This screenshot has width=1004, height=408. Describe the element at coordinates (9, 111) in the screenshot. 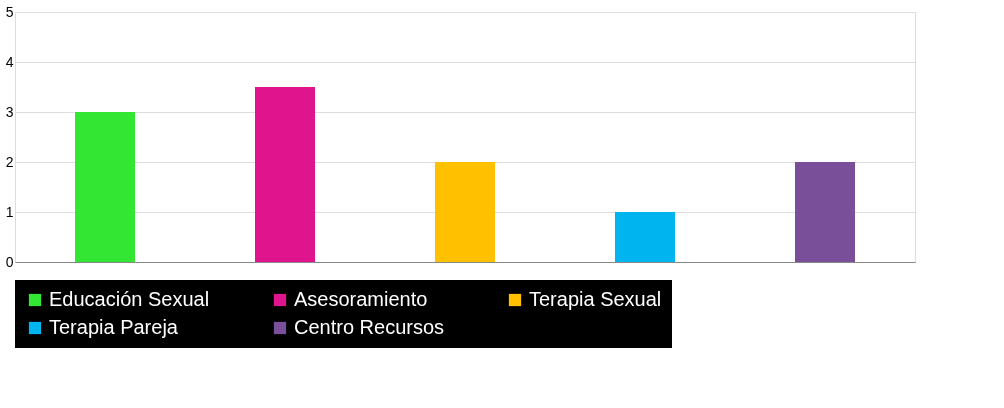

I see `y-tick-label: 3` at that location.